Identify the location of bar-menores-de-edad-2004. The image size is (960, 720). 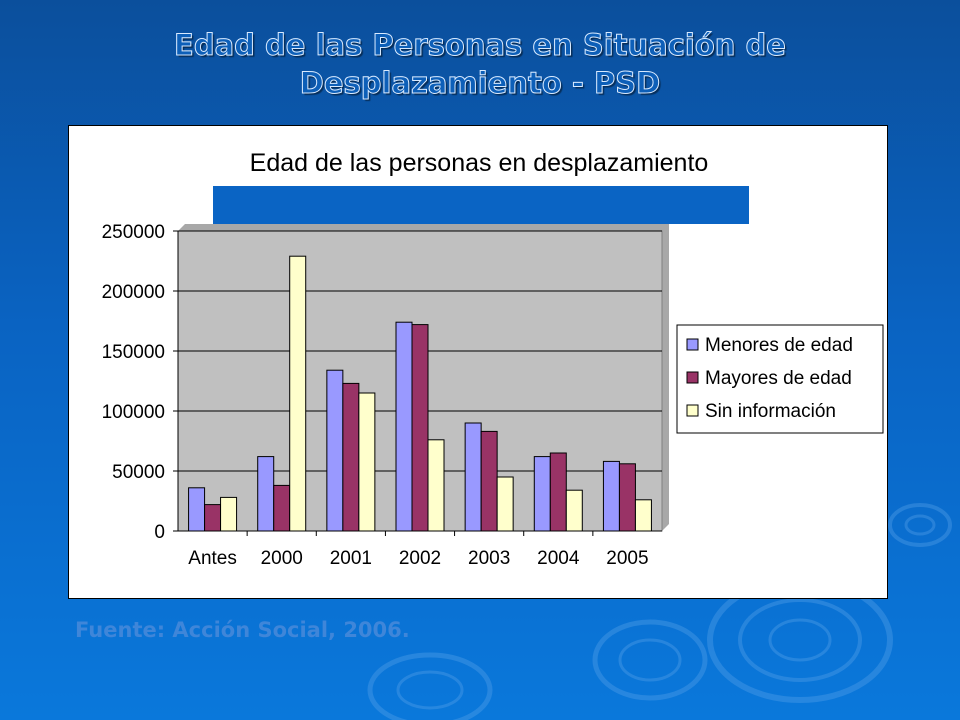
(542, 494).